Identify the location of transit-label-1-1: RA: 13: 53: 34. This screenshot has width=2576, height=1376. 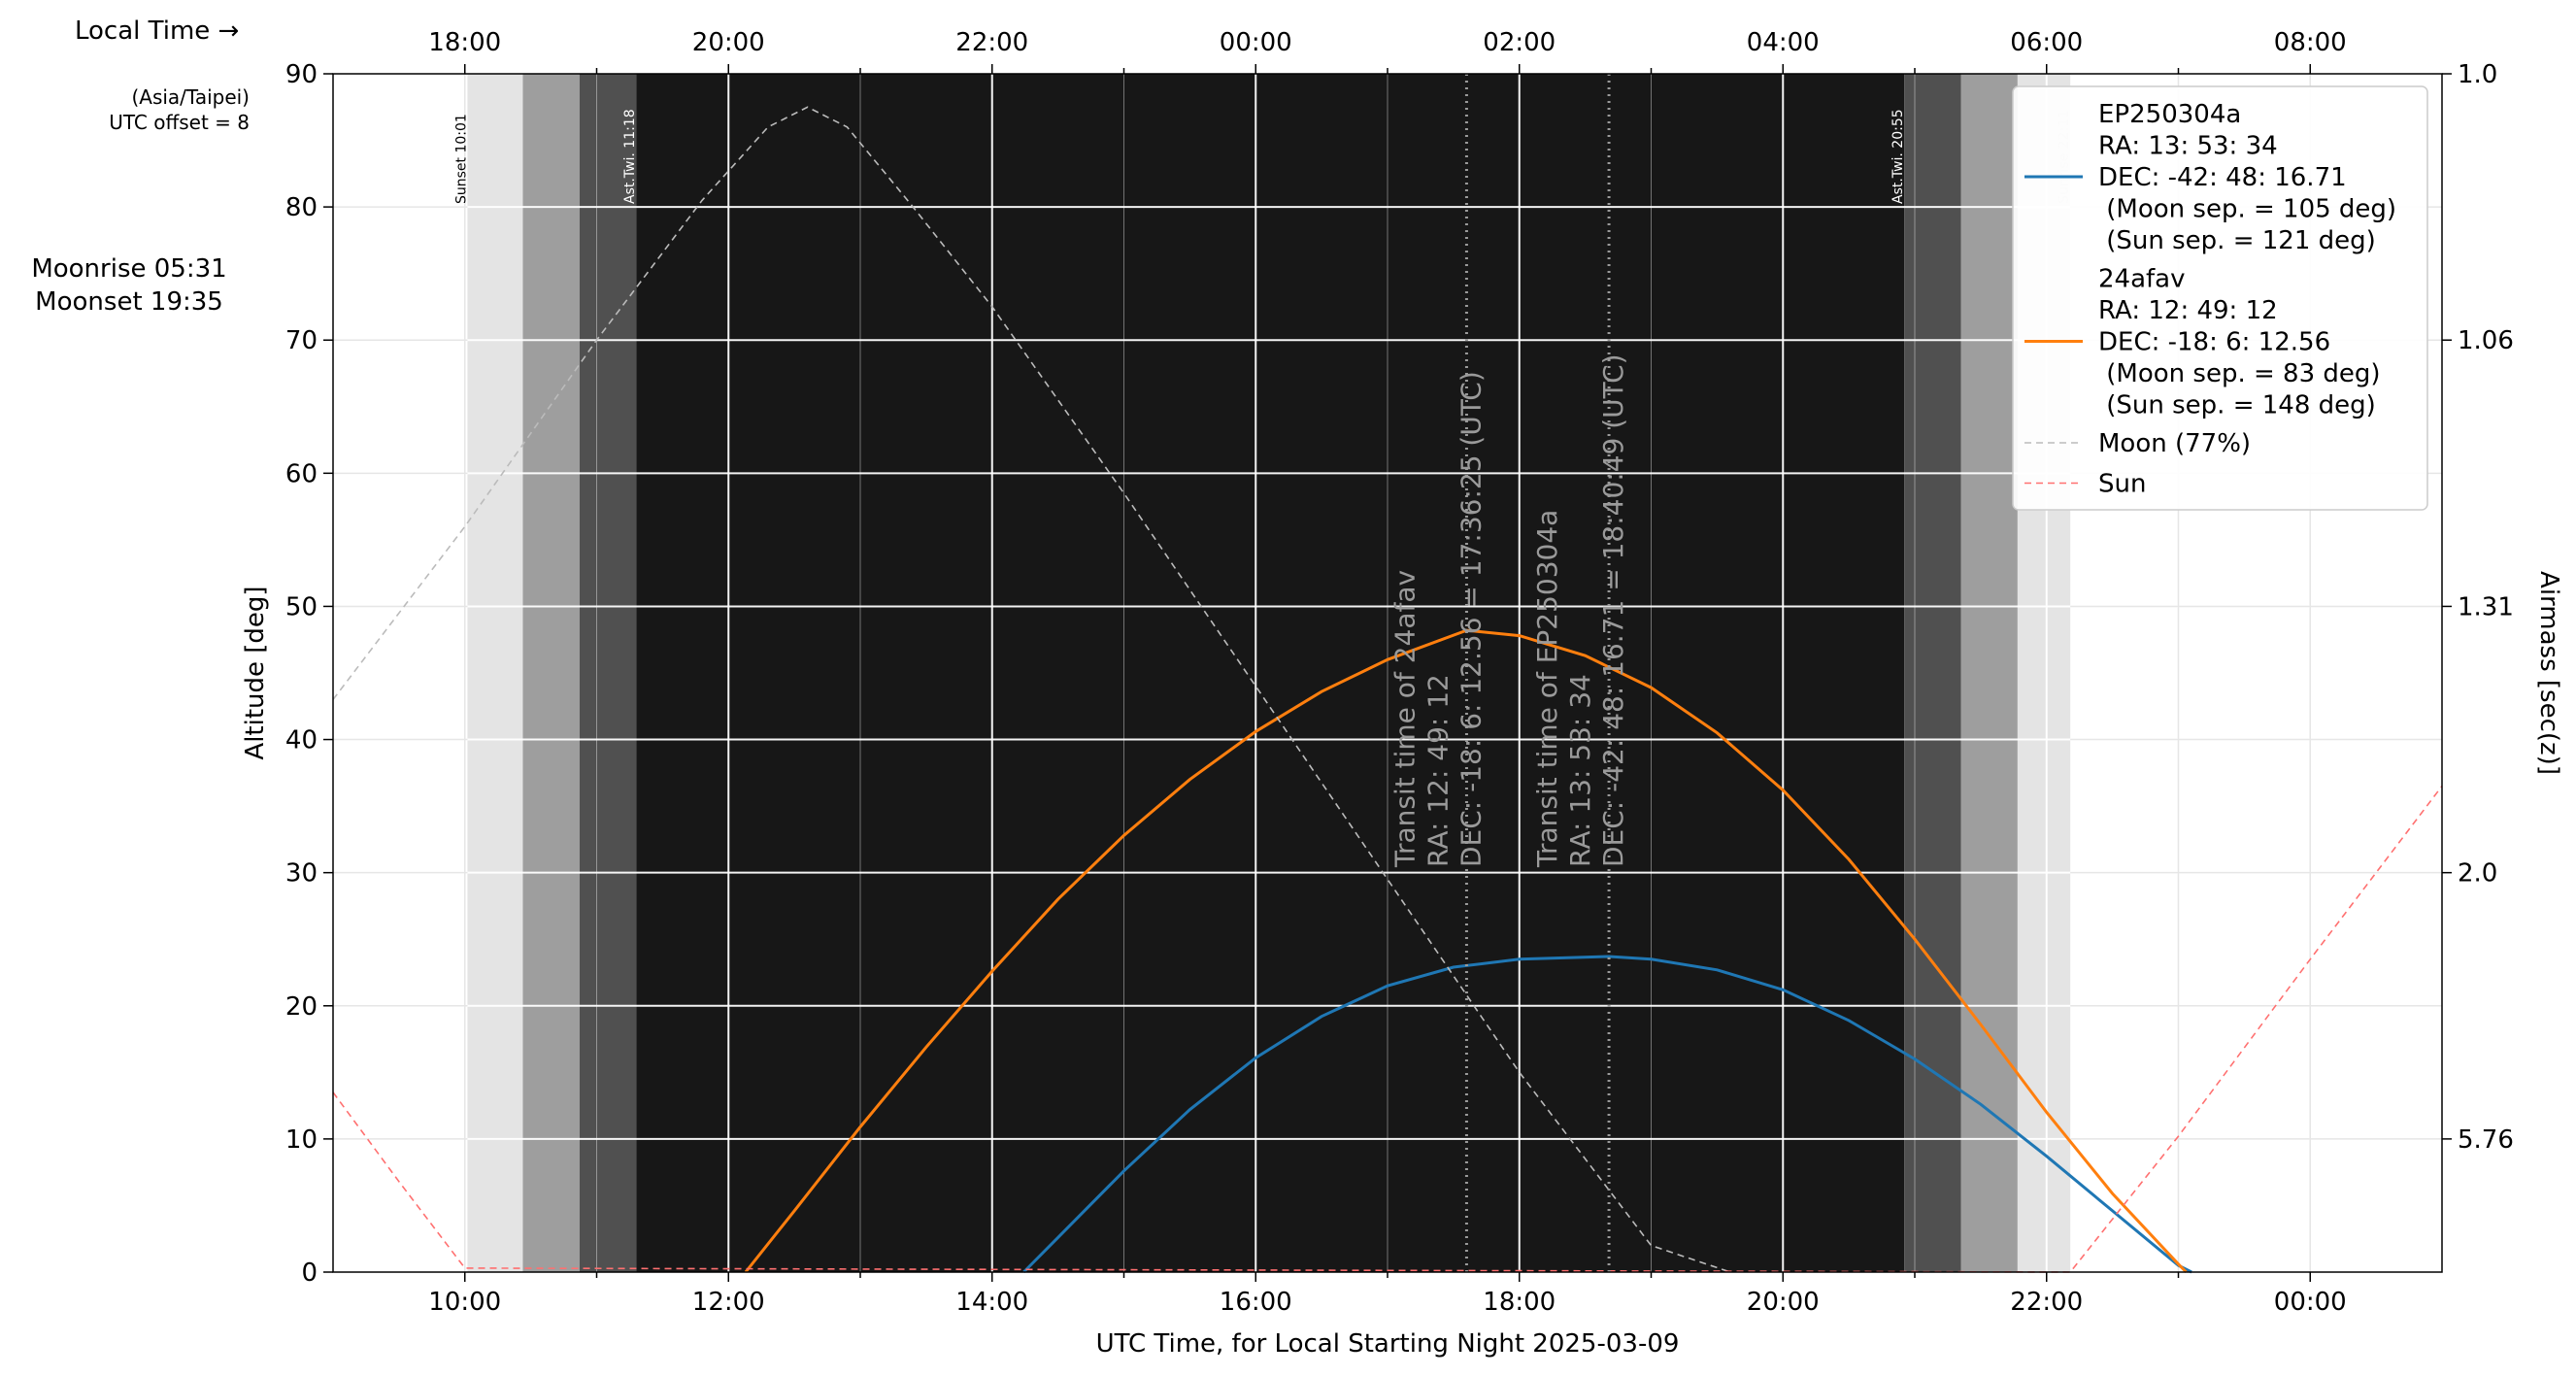
(1580, 771).